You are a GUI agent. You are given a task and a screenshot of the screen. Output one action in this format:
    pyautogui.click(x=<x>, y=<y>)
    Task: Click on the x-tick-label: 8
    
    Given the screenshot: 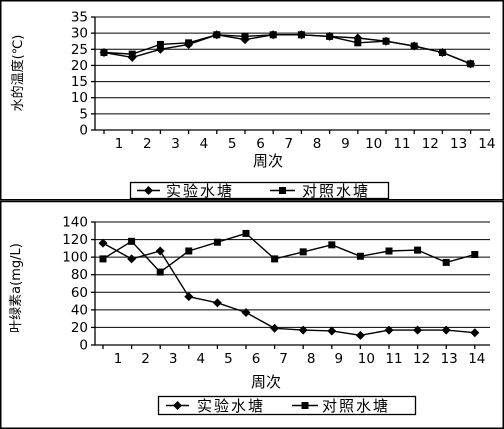 What is the action you would take?
    pyautogui.click(x=311, y=359)
    